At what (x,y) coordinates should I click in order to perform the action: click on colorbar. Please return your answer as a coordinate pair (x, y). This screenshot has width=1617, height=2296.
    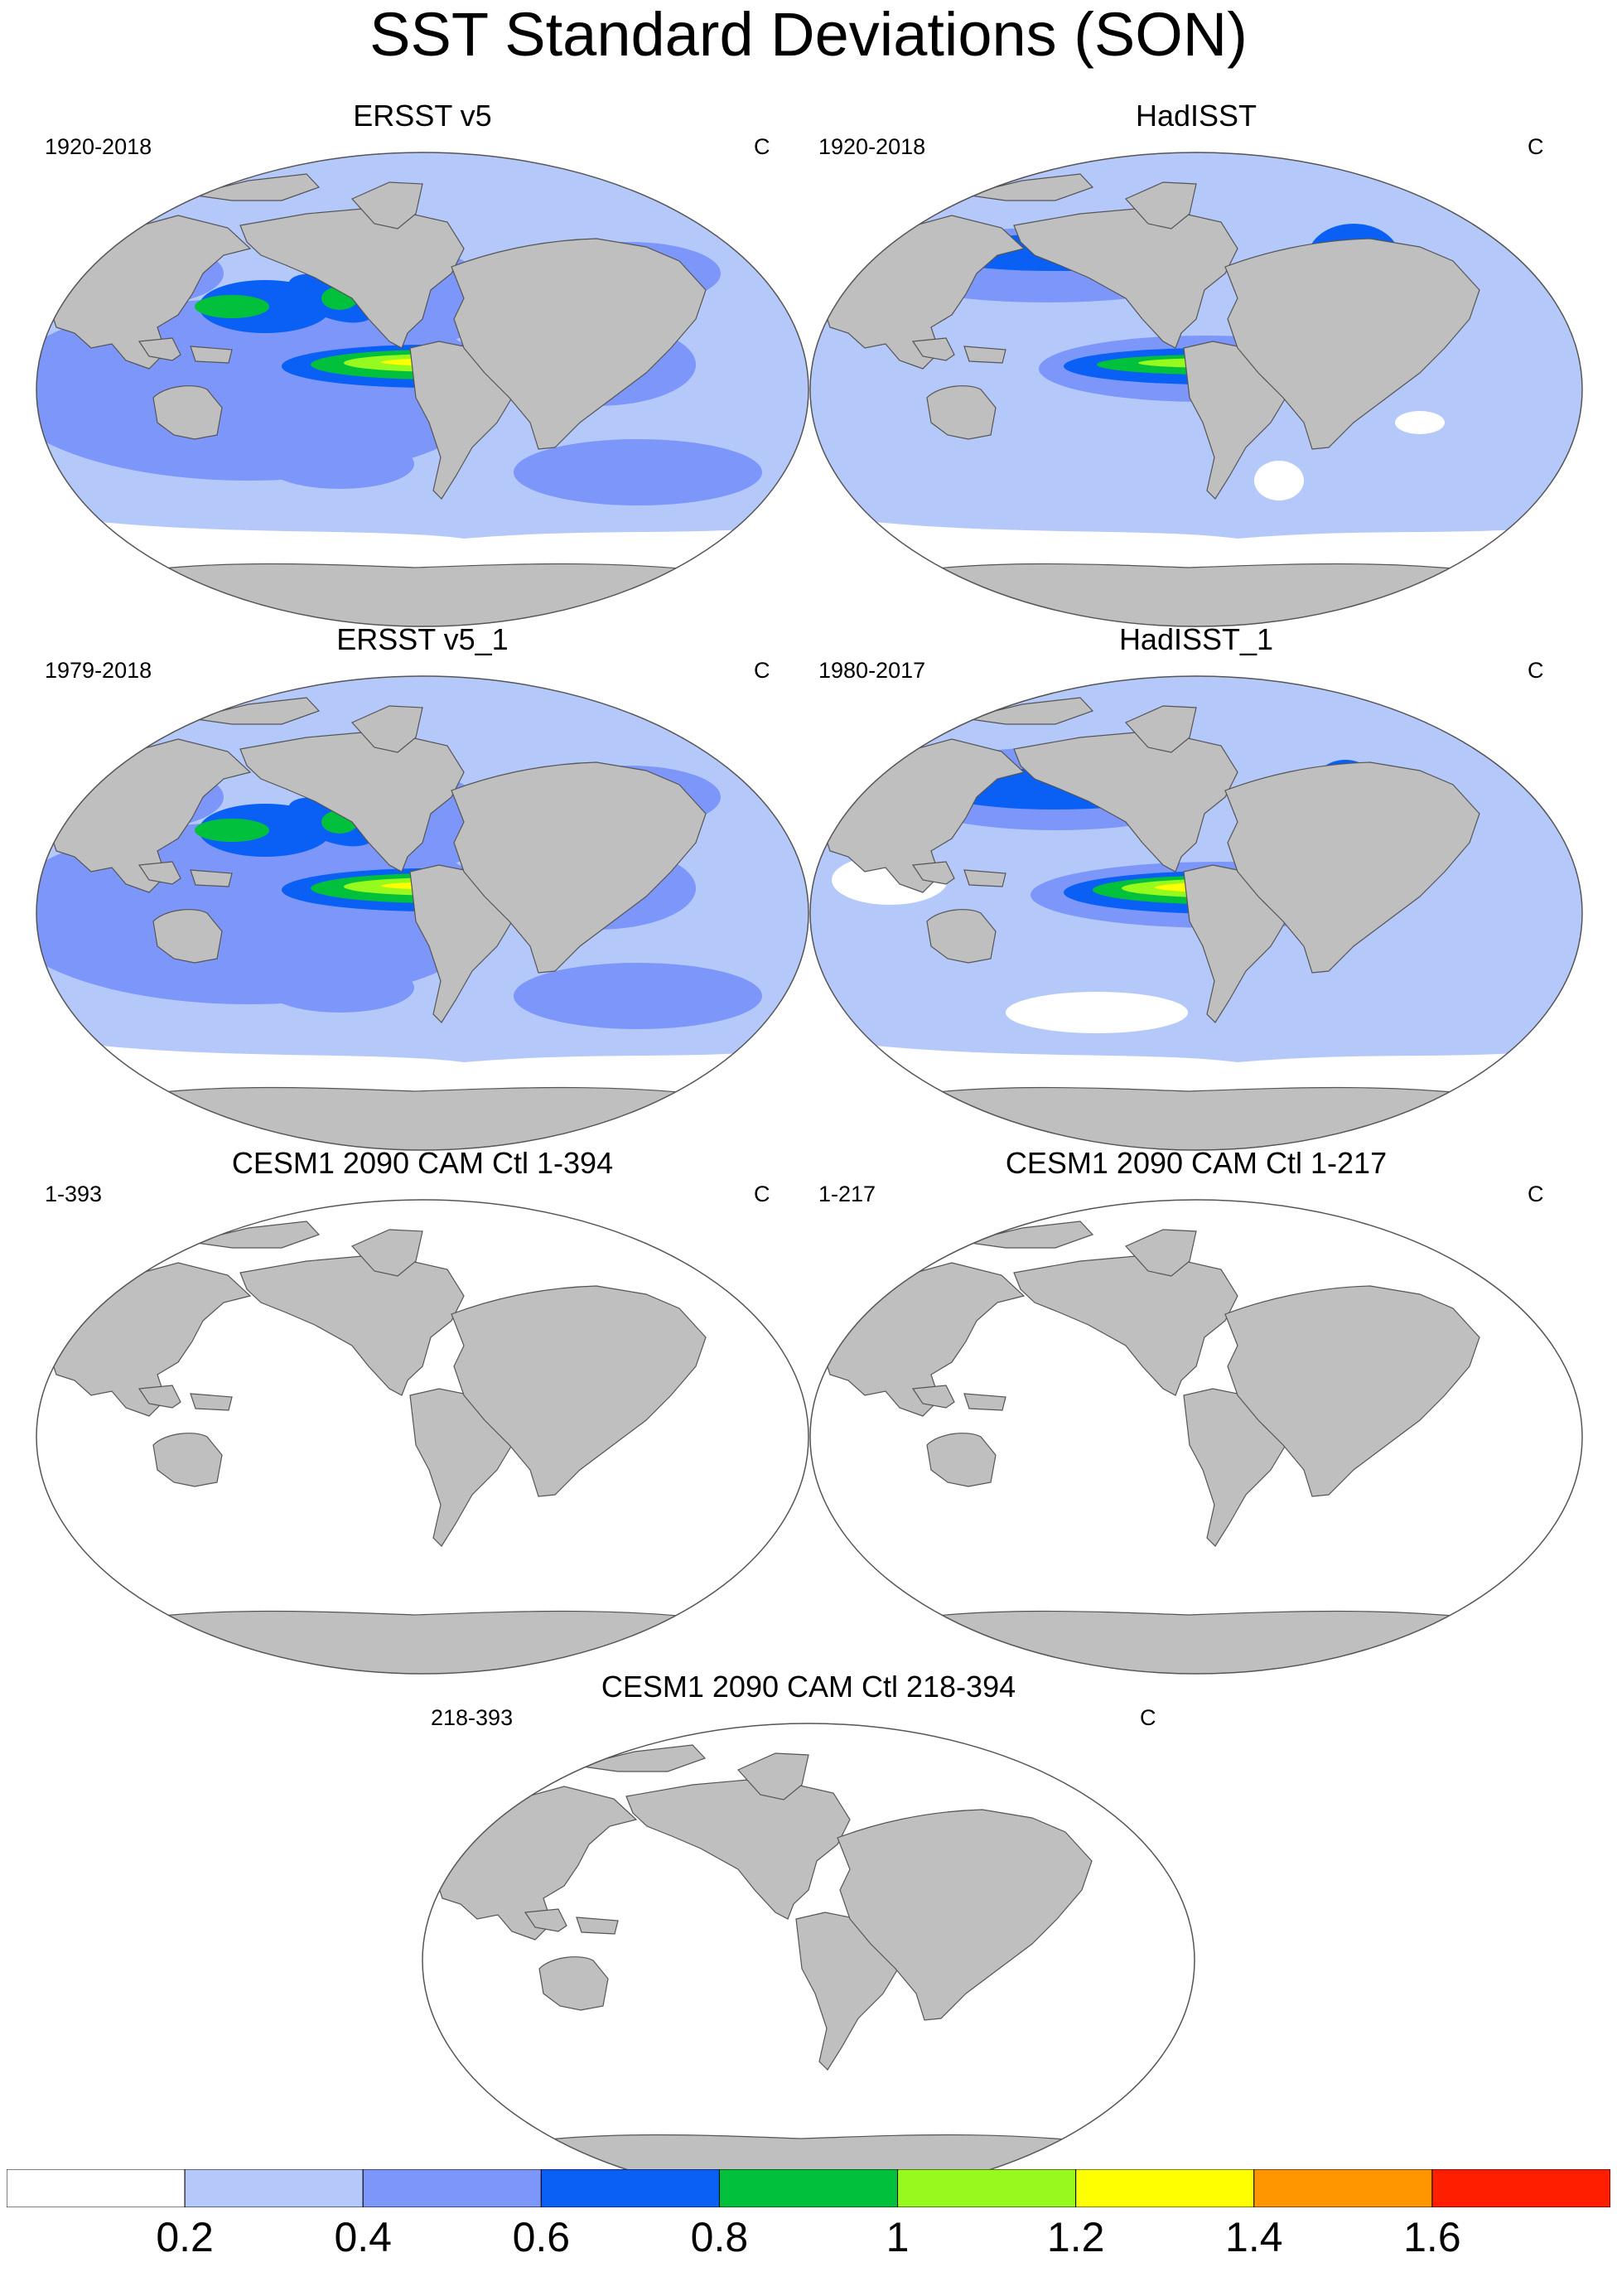
    Looking at the image, I should click on (808, 2188).